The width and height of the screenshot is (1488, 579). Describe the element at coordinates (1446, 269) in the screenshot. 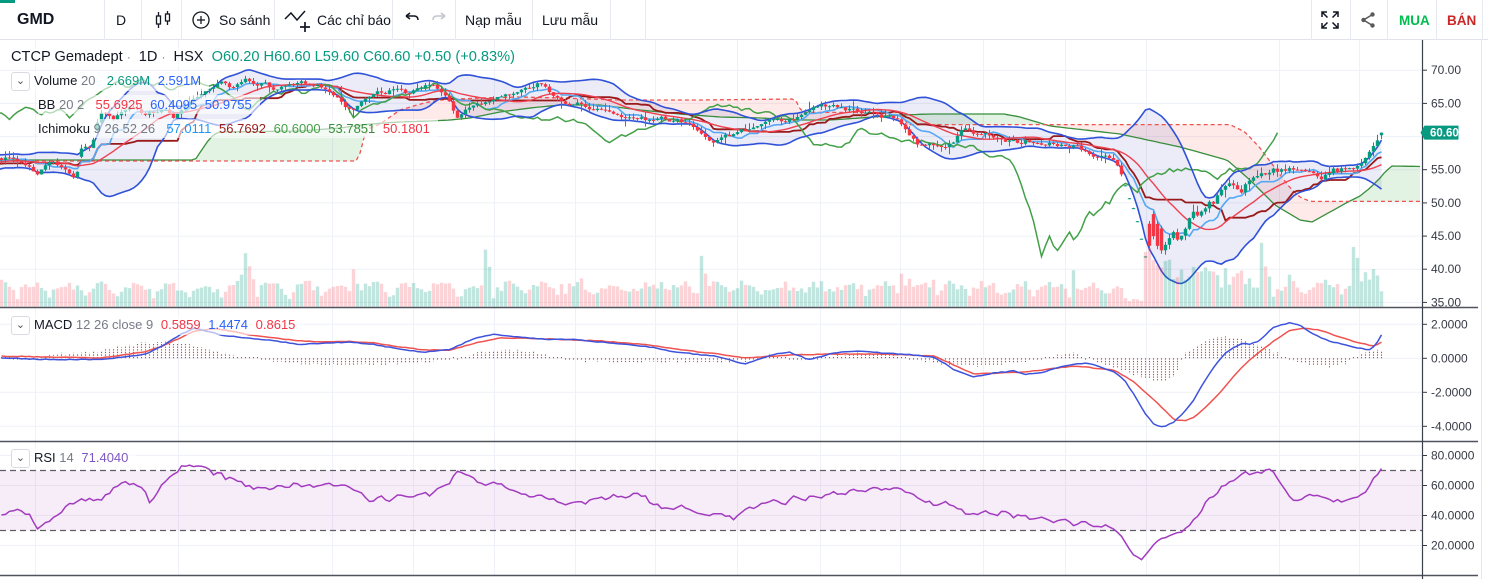

I see `svg-text: 40.00` at that location.